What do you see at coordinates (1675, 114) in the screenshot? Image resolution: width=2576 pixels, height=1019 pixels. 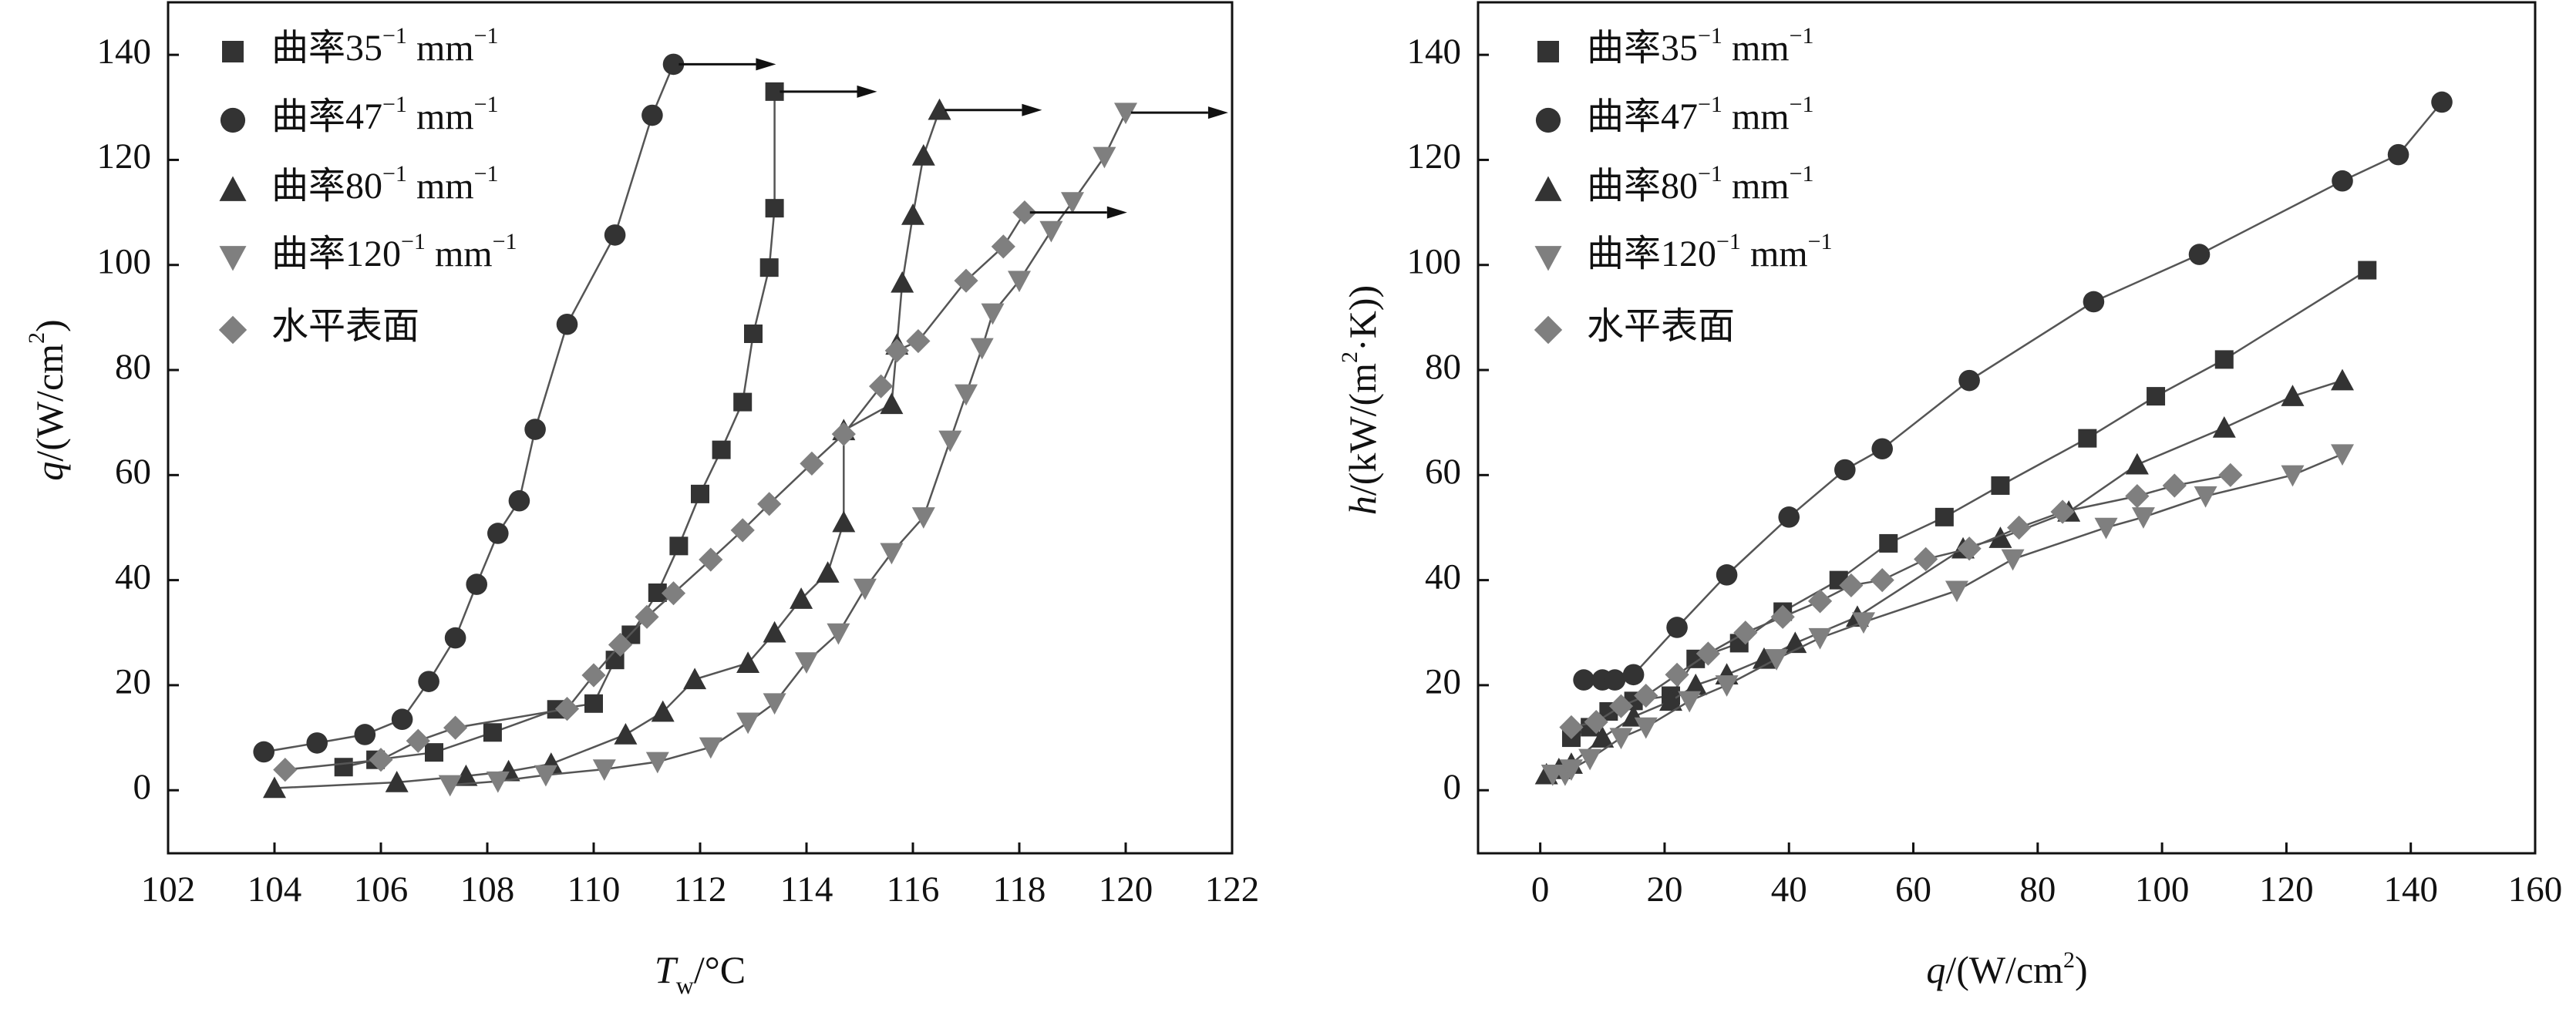 I see `right-legend-entry-curv47: 曲率47−1 mm−1` at bounding box center [1675, 114].